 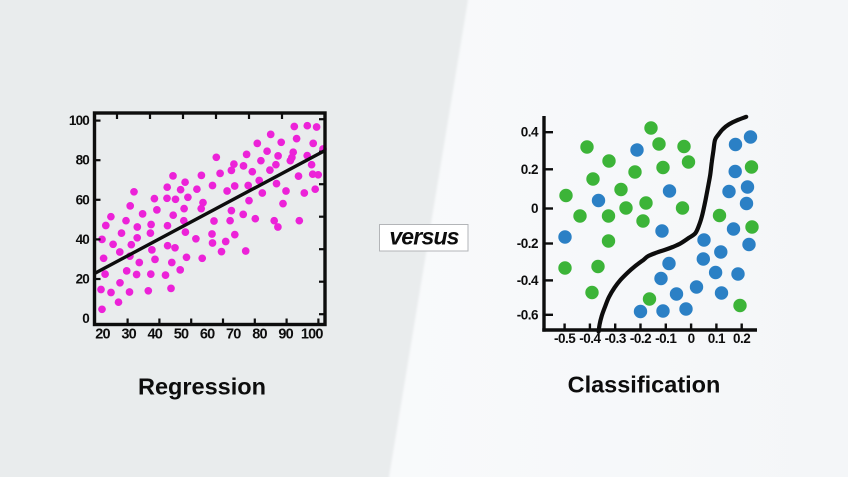 I want to click on svg-text: 90, so click(x=285, y=335).